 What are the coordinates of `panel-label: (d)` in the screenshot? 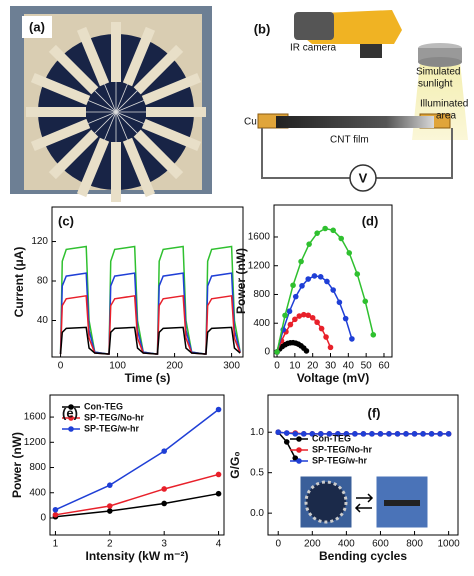 It's located at (370, 220).